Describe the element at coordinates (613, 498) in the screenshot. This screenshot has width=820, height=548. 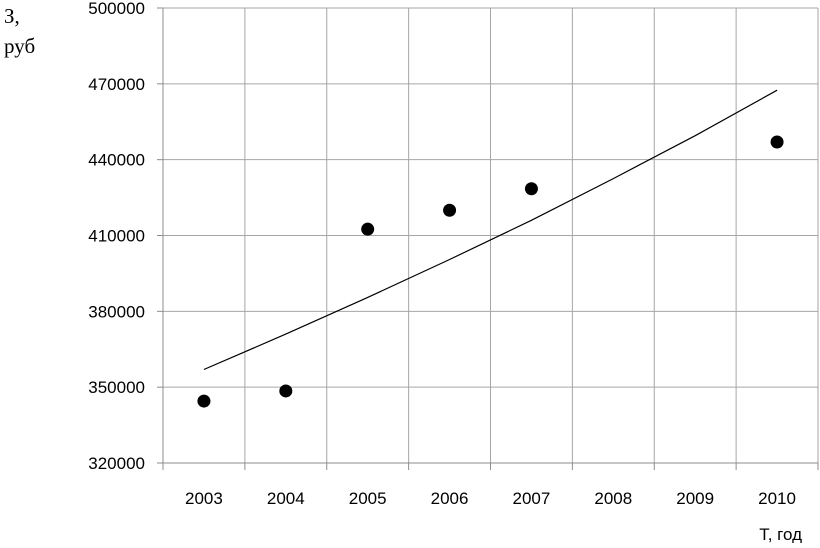
I see `x-tick-label: 2008` at that location.